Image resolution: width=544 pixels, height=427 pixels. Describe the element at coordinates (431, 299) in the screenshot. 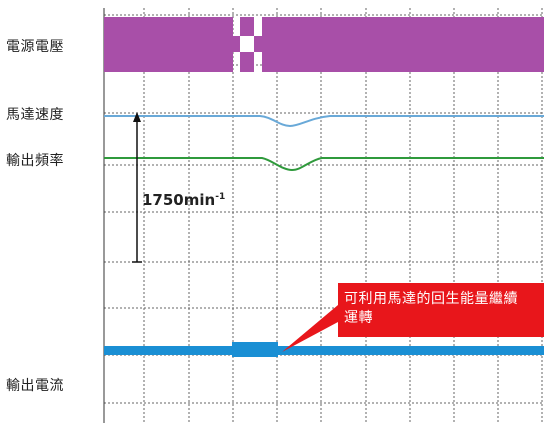

I see `callout-line1: 可利用馬達的回生能量繼續` at that location.